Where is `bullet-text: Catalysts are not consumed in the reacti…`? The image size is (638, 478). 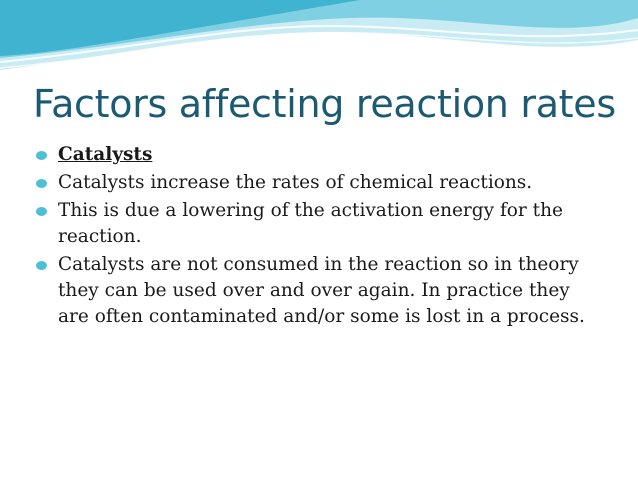
bullet-text: Catalysts are not consumed in the reacti… is located at coordinates (321, 290).